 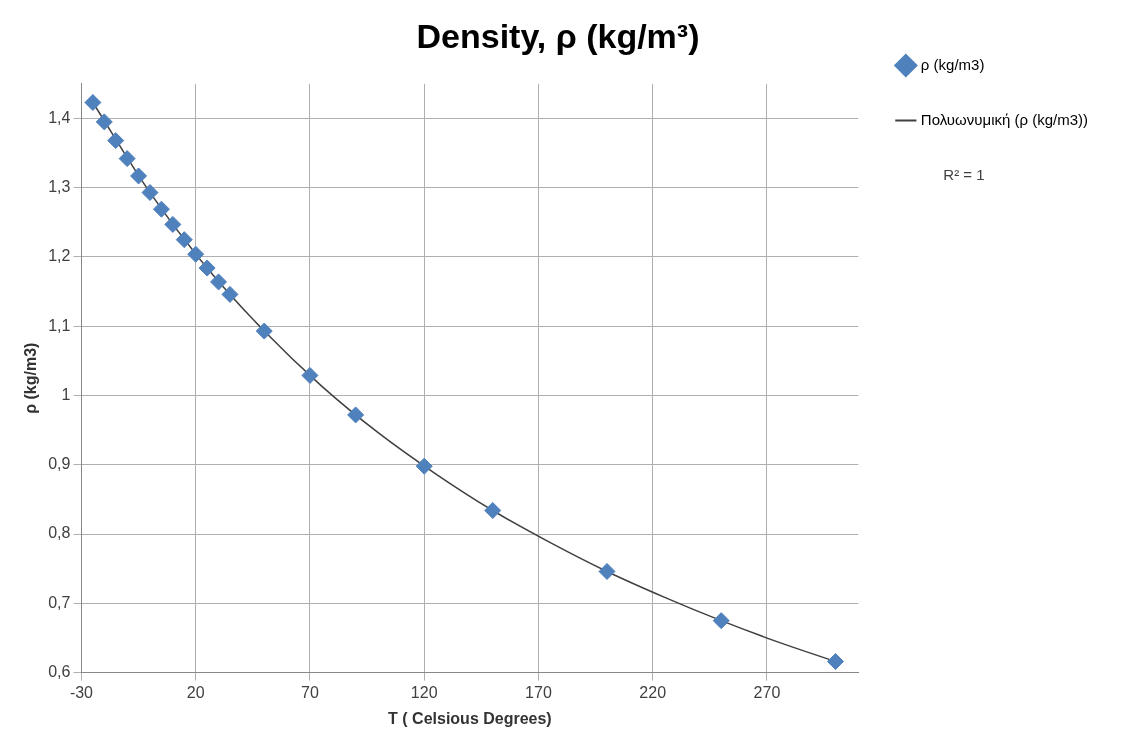 I want to click on text: R² = 1, so click(x=964, y=174).